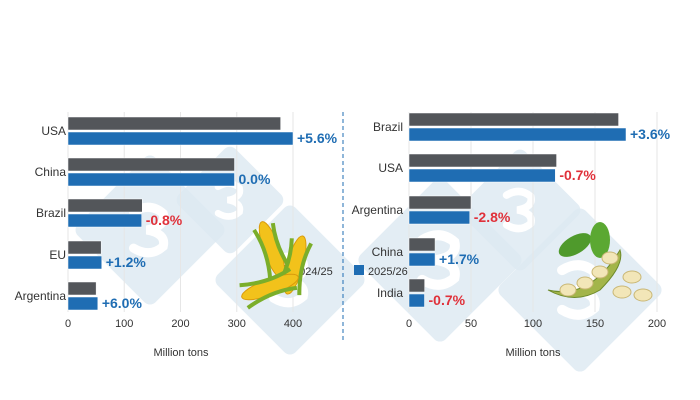 This screenshot has height=400, width=700. Describe the element at coordinates (650, 134) in the screenshot. I see `change-label: +3.6%` at that location.